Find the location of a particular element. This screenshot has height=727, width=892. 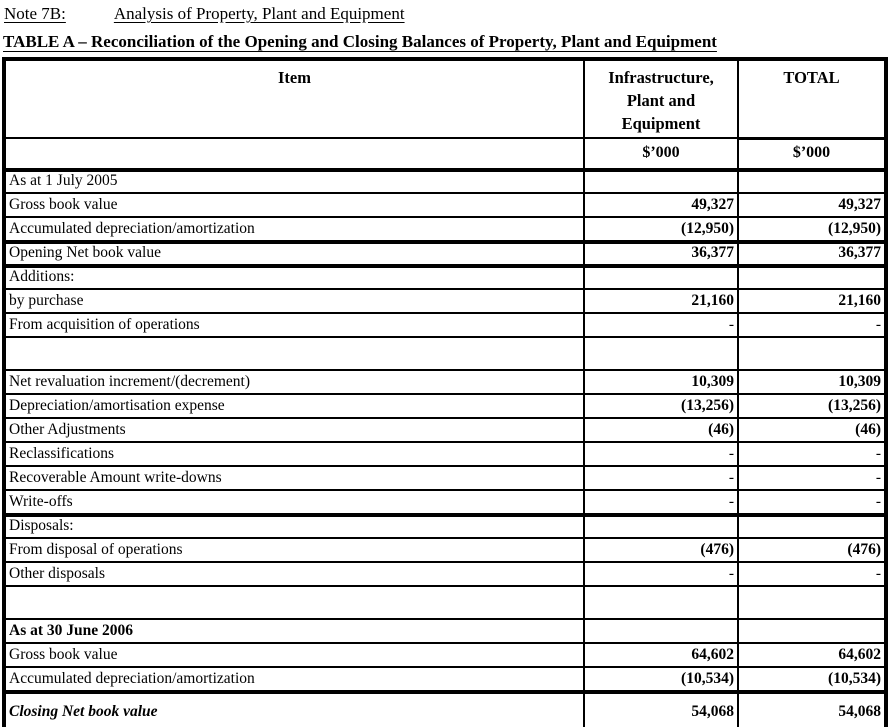

table-row: Recoverable Amount write-downs - - is located at coordinates (445, 477).